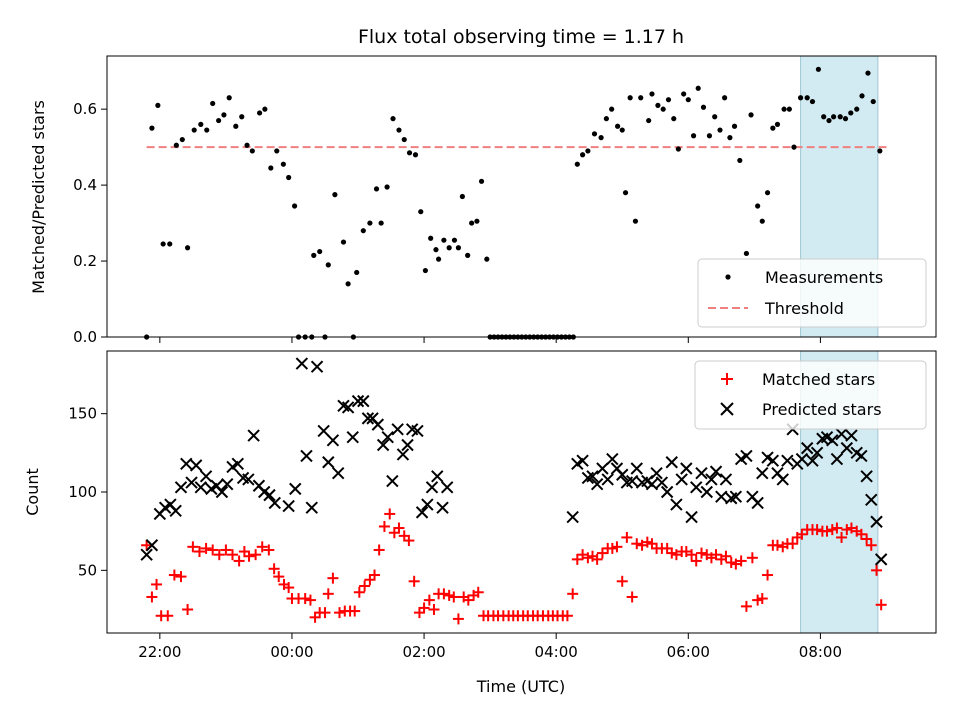  What do you see at coordinates (812, 293) in the screenshot?
I see `top-legend: Measurements Threshold` at bounding box center [812, 293].